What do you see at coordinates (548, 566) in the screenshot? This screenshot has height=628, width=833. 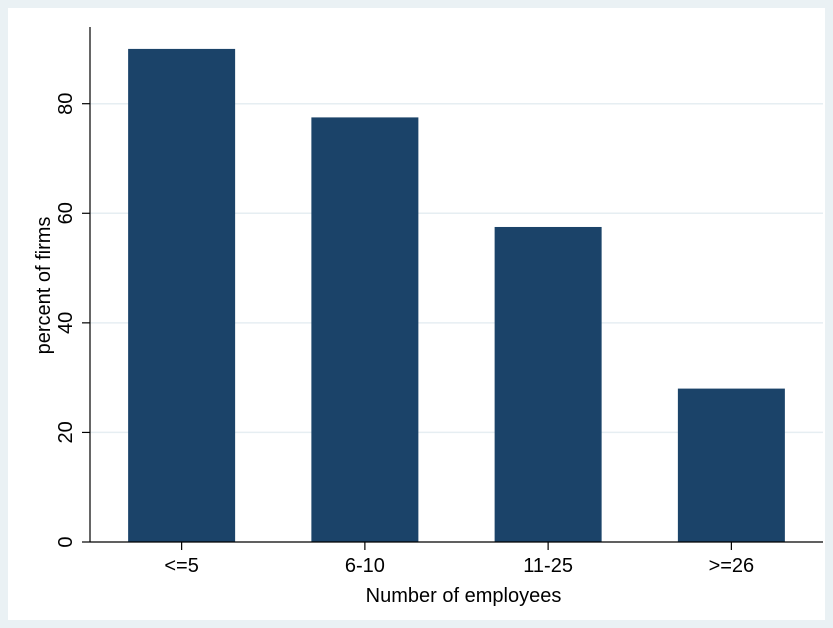 I see `x-tick-label: 11-25` at bounding box center [548, 566].